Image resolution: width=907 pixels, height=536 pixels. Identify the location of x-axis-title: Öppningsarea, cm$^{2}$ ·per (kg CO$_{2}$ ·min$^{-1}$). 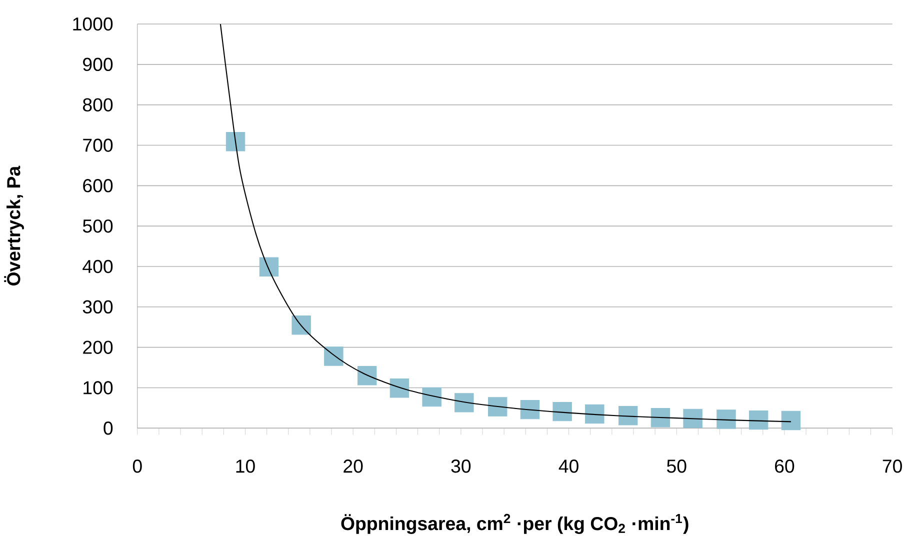
(514, 524).